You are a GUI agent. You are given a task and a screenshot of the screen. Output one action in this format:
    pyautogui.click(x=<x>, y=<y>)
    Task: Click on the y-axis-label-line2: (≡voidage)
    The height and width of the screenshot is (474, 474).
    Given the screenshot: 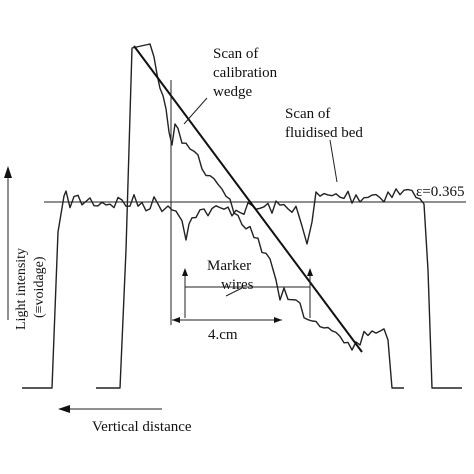 What is the action you would take?
    pyautogui.click(x=39, y=287)
    